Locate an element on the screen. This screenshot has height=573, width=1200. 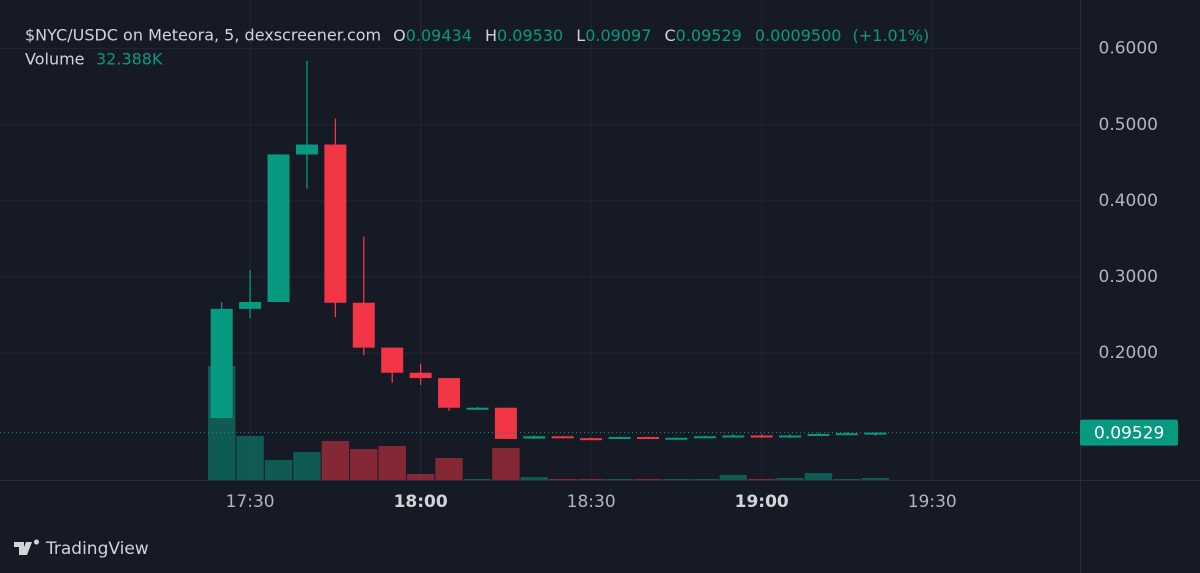
last-price-label: 0.09529 is located at coordinates (1129, 434).